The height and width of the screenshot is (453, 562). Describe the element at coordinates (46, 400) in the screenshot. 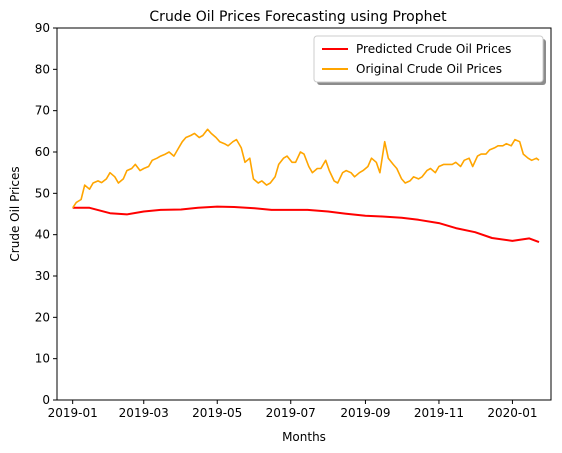

I see `y-tick-label: 0` at that location.